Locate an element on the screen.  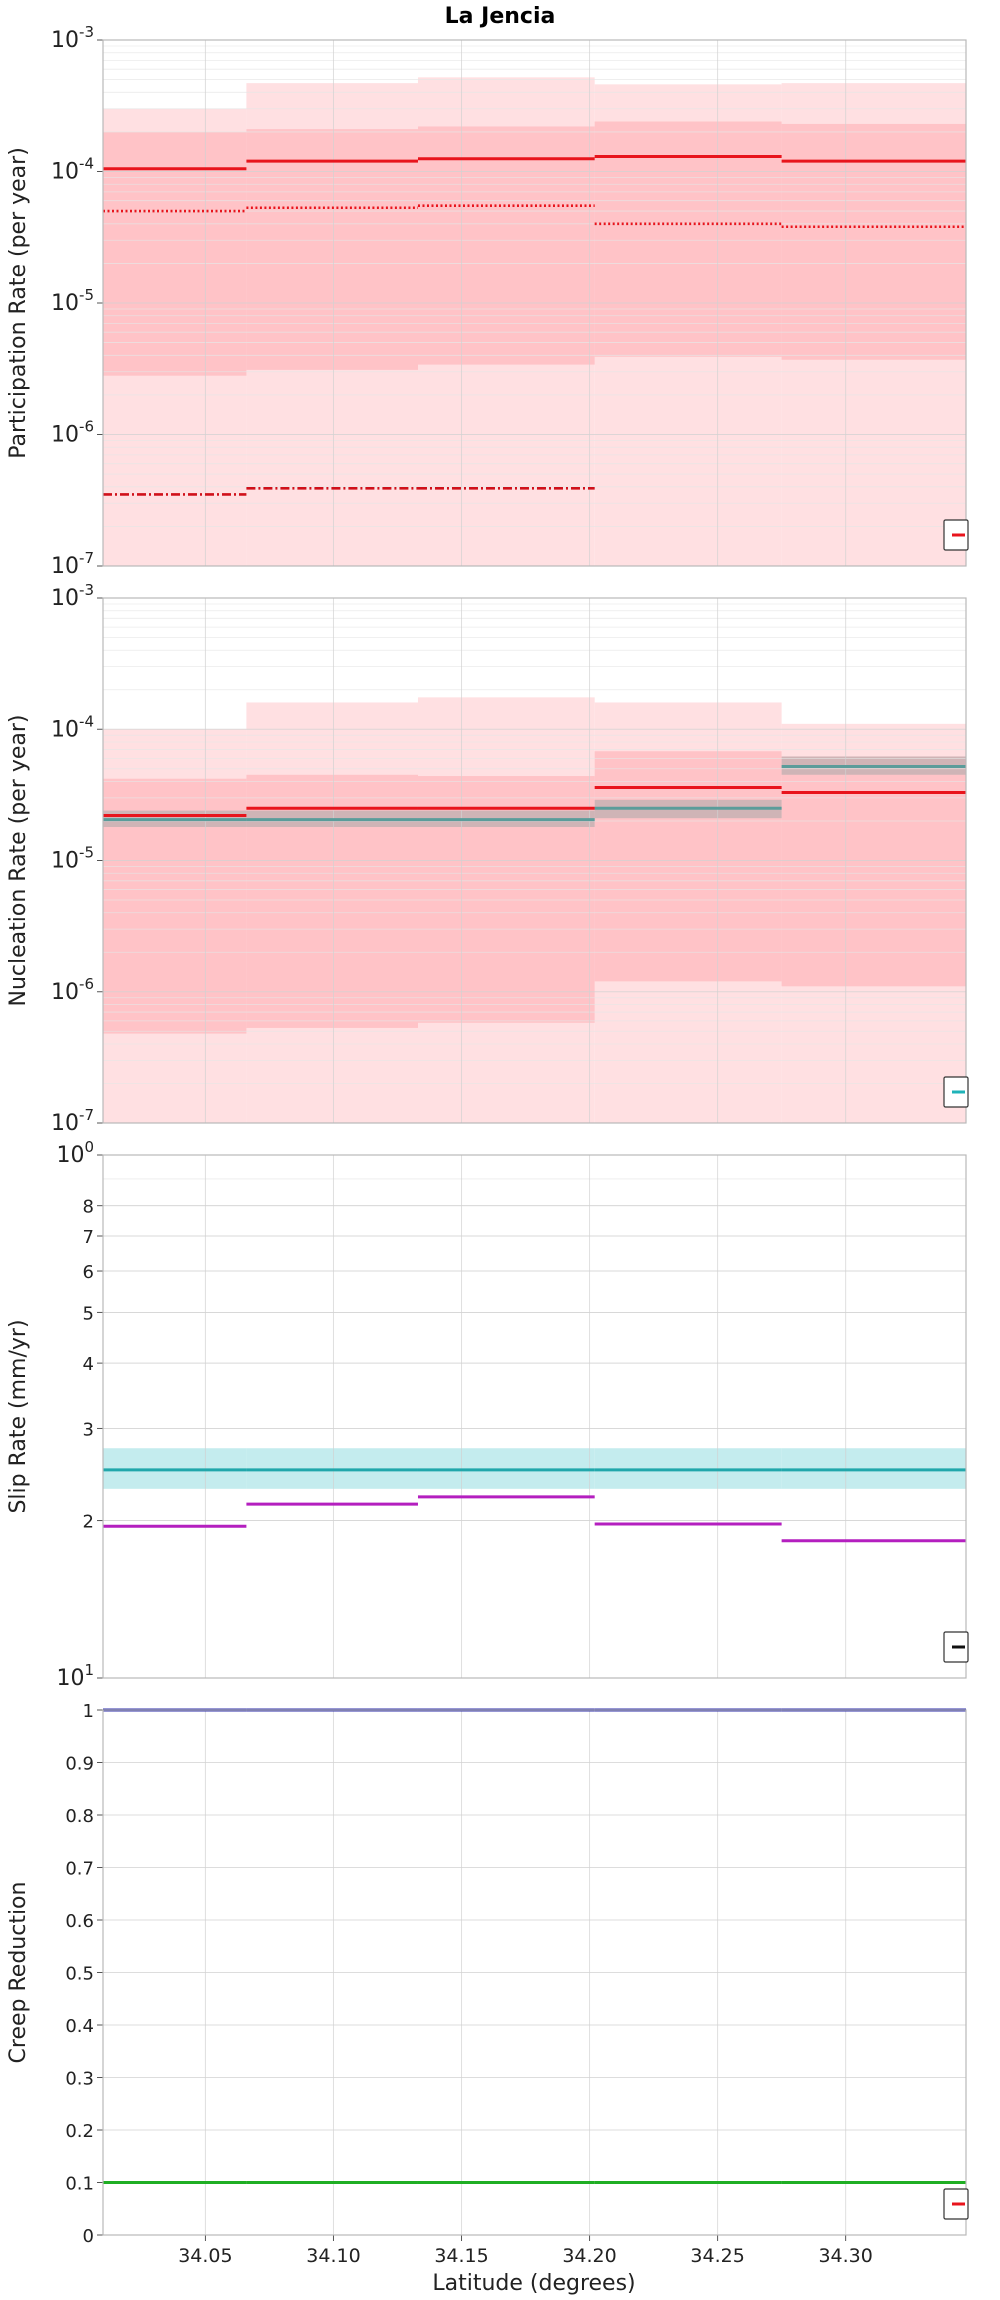
y-tick-label: 5 is located at coordinates (88, 1313).